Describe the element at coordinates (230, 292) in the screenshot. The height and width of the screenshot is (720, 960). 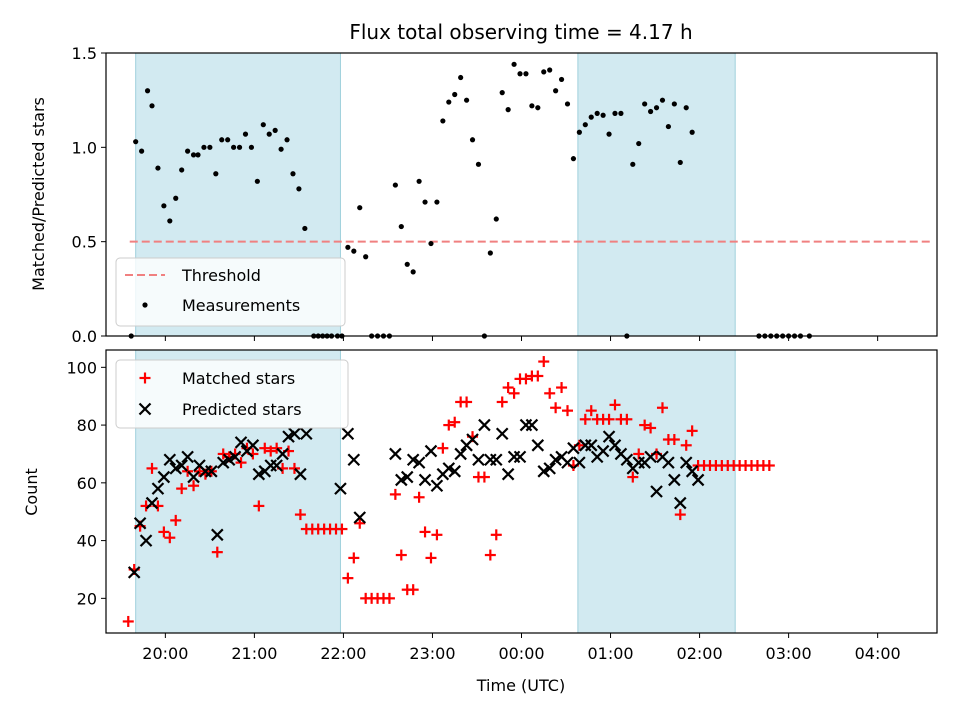
I see `top-legend-box` at that location.